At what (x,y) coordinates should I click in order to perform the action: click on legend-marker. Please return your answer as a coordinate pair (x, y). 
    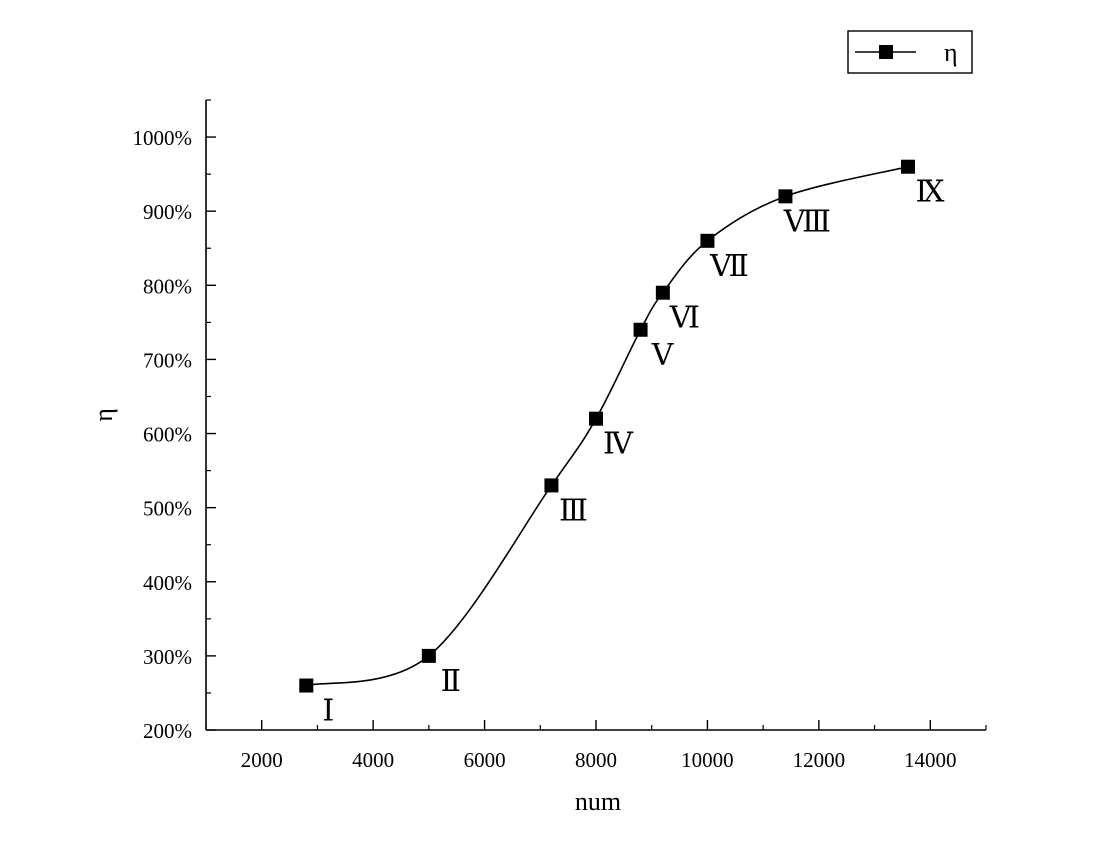
    Looking at the image, I should click on (886, 52).